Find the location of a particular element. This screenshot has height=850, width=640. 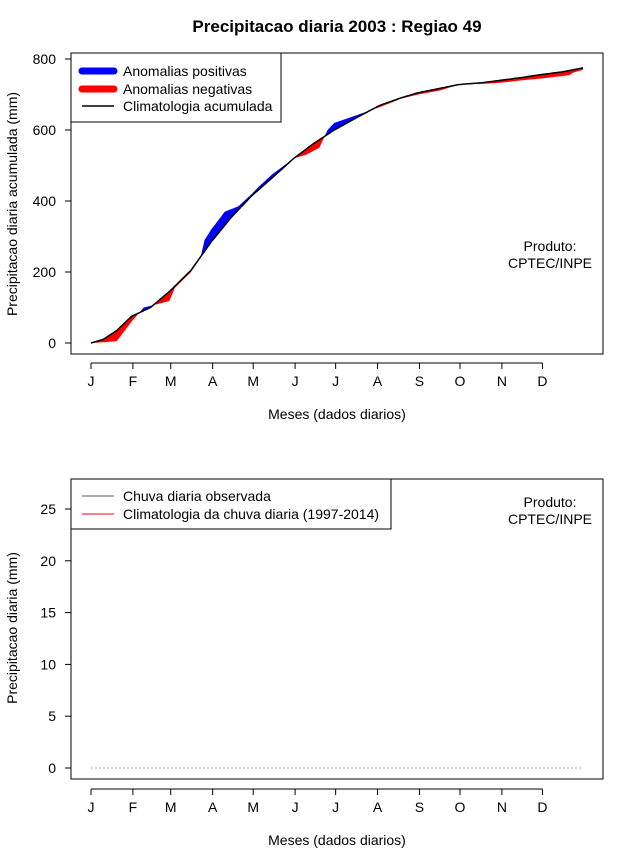

bottom-legend-box is located at coordinates (231, 504).